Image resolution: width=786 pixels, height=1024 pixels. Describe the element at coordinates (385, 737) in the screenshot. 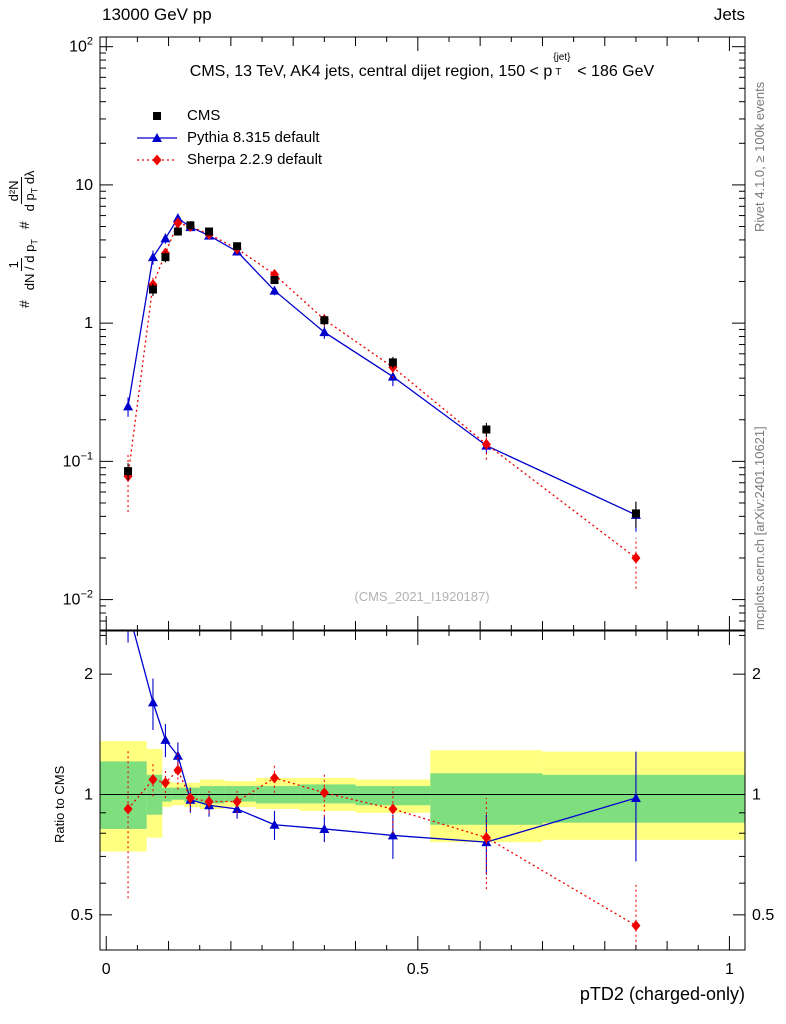

I see `series-line` at that location.